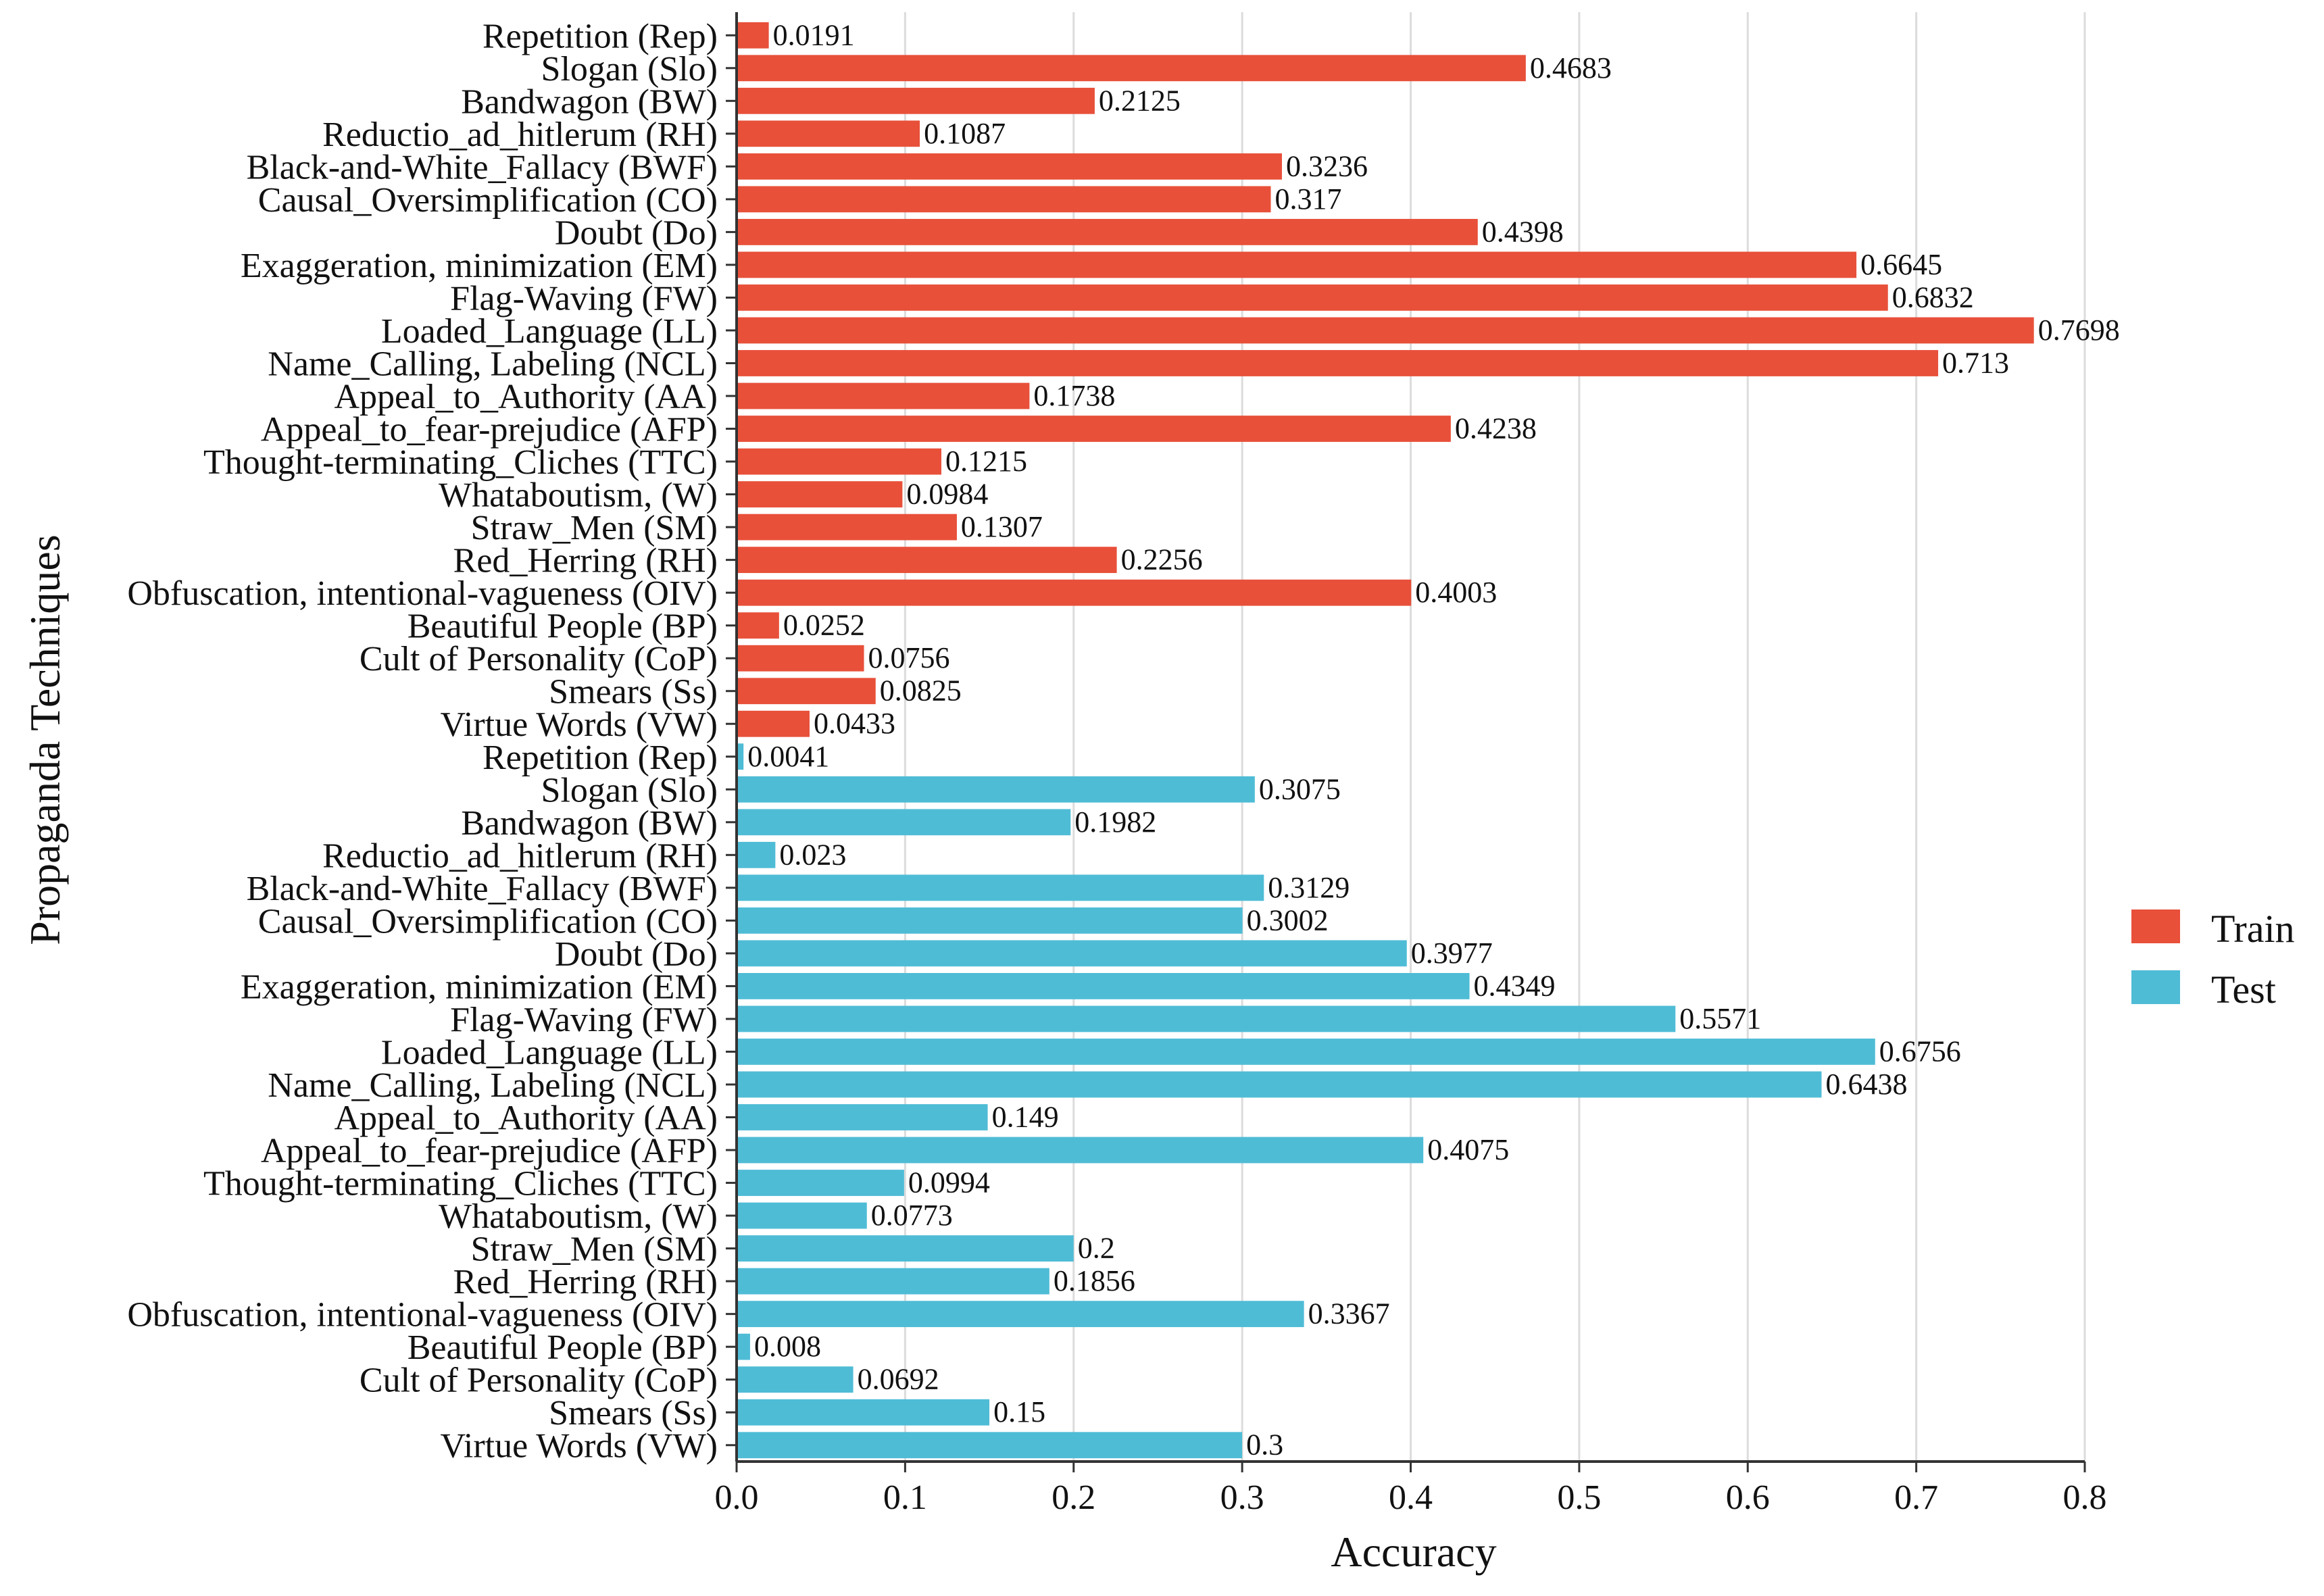 This screenshot has width=2324, height=1596. What do you see at coordinates (947, 495) in the screenshot?
I see `bar-value-label: 0.0984` at bounding box center [947, 495].